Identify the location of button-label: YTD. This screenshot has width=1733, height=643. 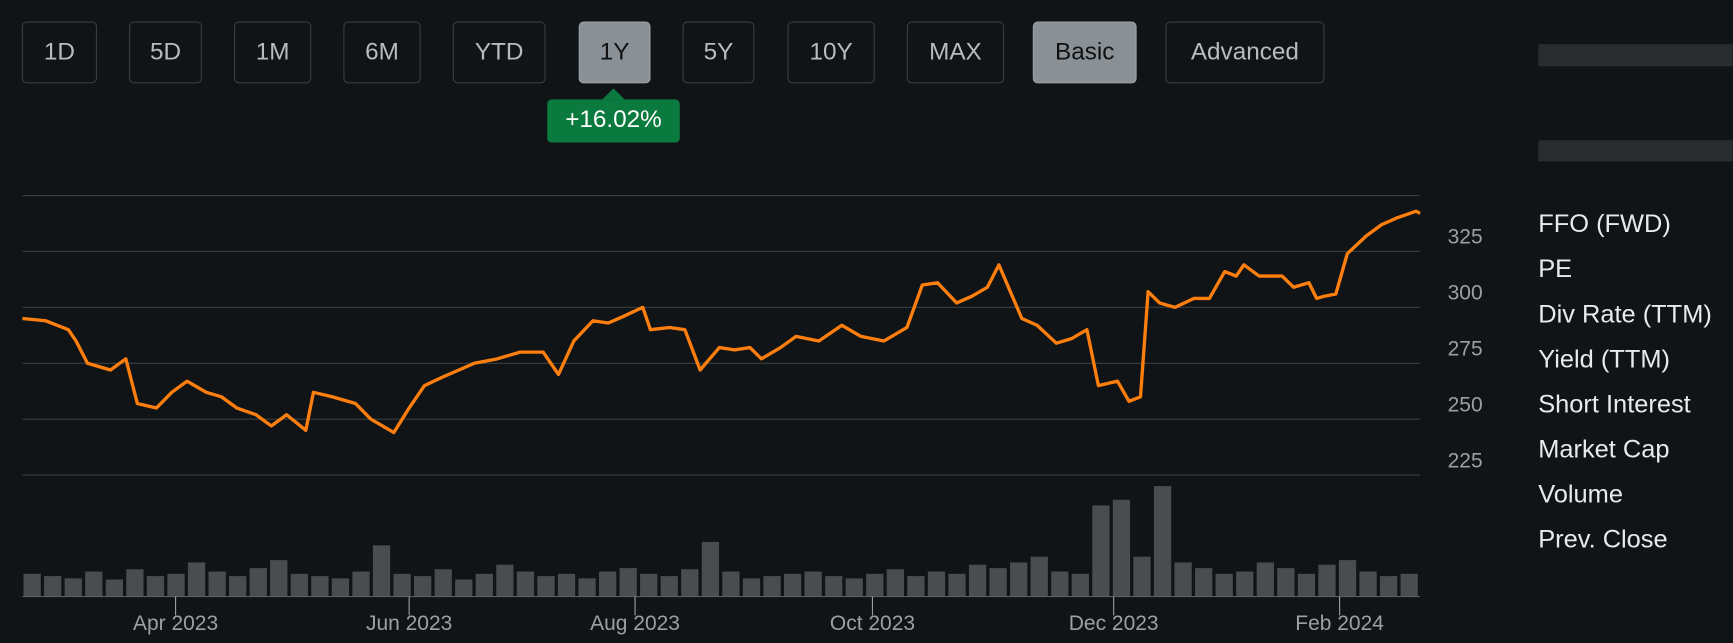
(499, 51).